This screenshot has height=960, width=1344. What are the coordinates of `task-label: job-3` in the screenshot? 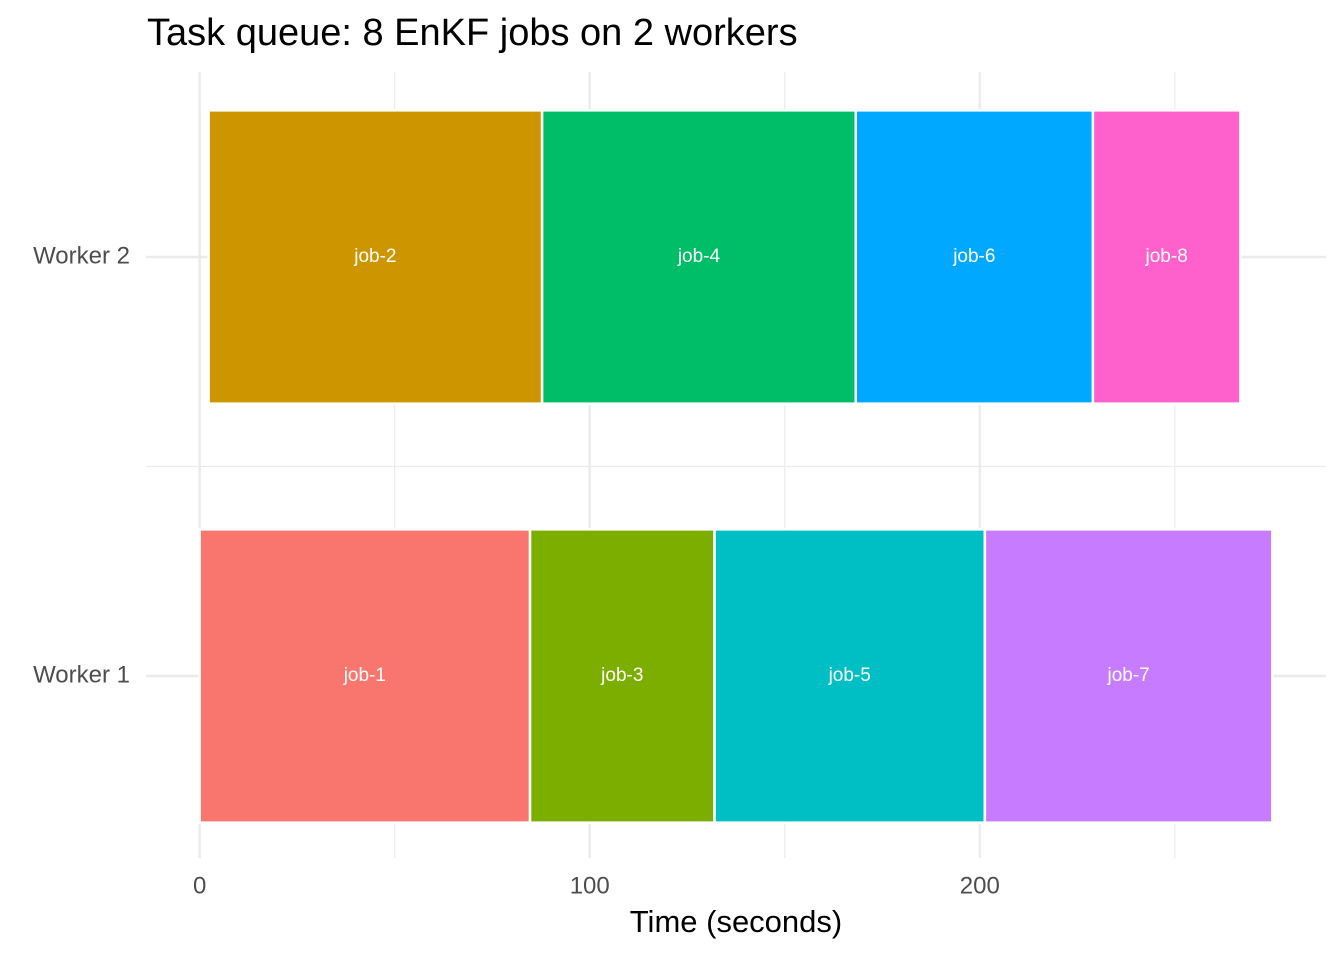 It's located at (621, 675).